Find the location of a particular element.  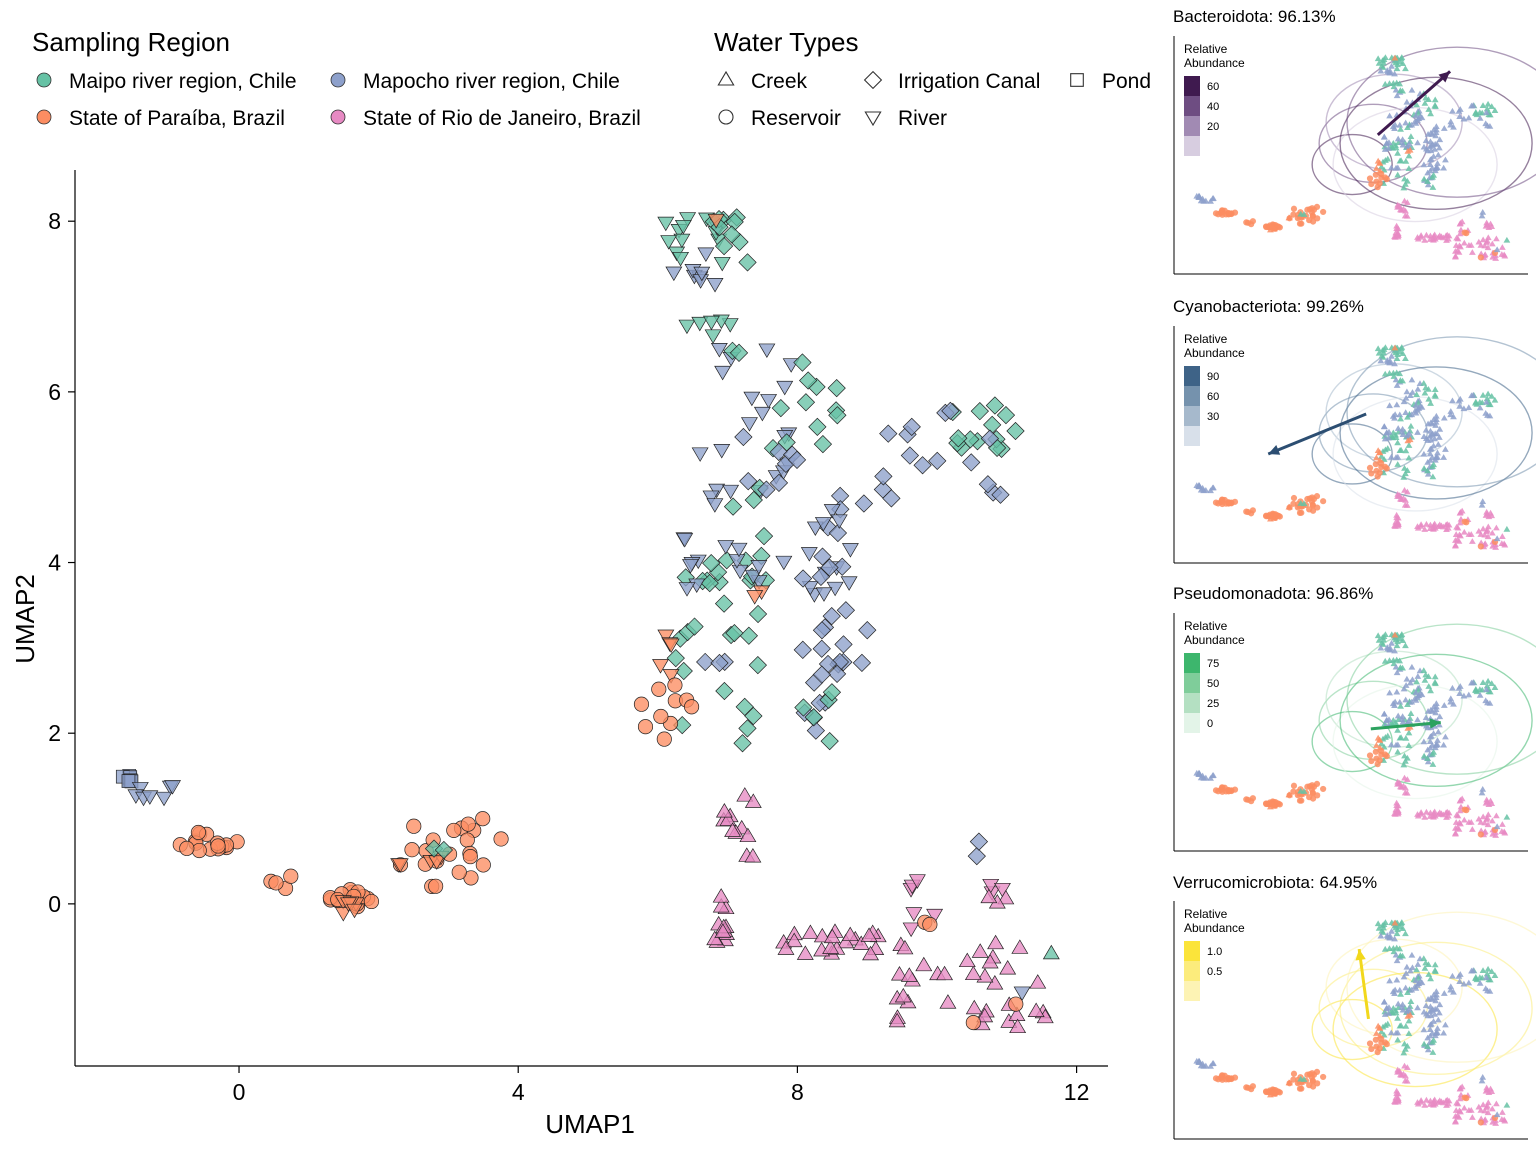

inset-arrow-head is located at coordinates (1444, 77).